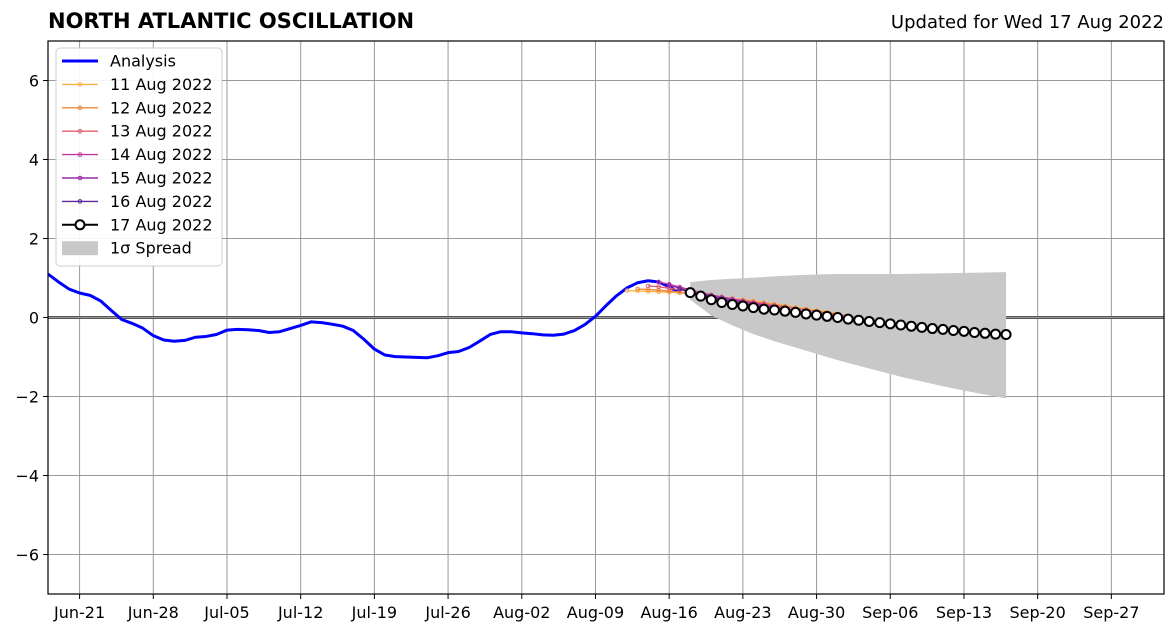 The height and width of the screenshot is (633, 1176). Describe the element at coordinates (143, 61) in the screenshot. I see `legend-label: Analysis` at that location.